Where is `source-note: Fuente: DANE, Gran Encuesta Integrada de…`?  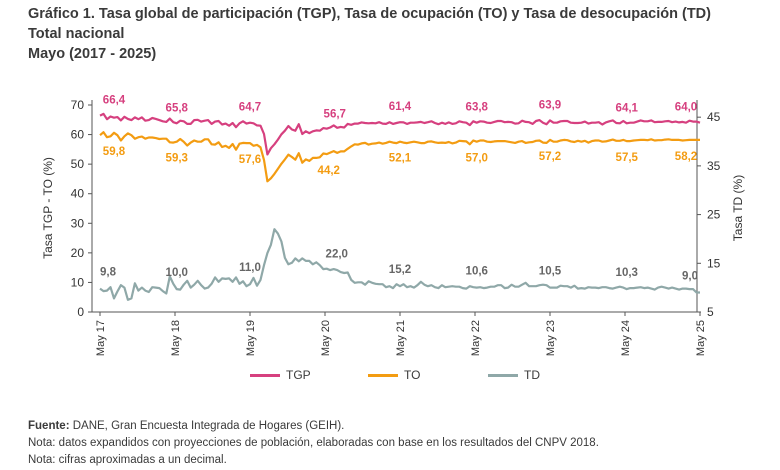
source-note: Fuente: DANE, Gran Encuesta Integrada de… is located at coordinates (313, 426).